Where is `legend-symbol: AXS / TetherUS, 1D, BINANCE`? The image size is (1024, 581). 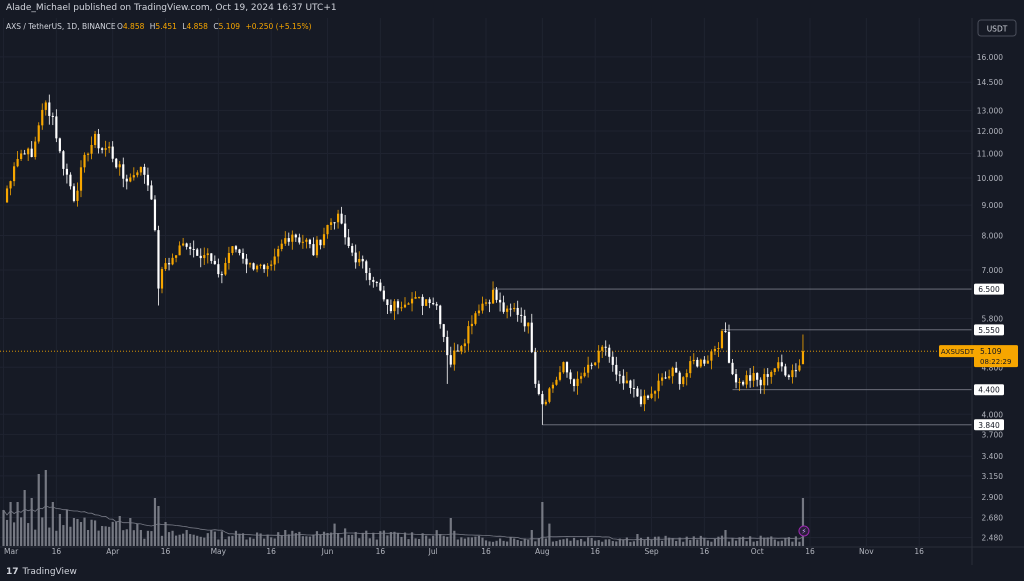 legend-symbol: AXS / TetherUS, 1D, BINANCE is located at coordinates (61, 26).